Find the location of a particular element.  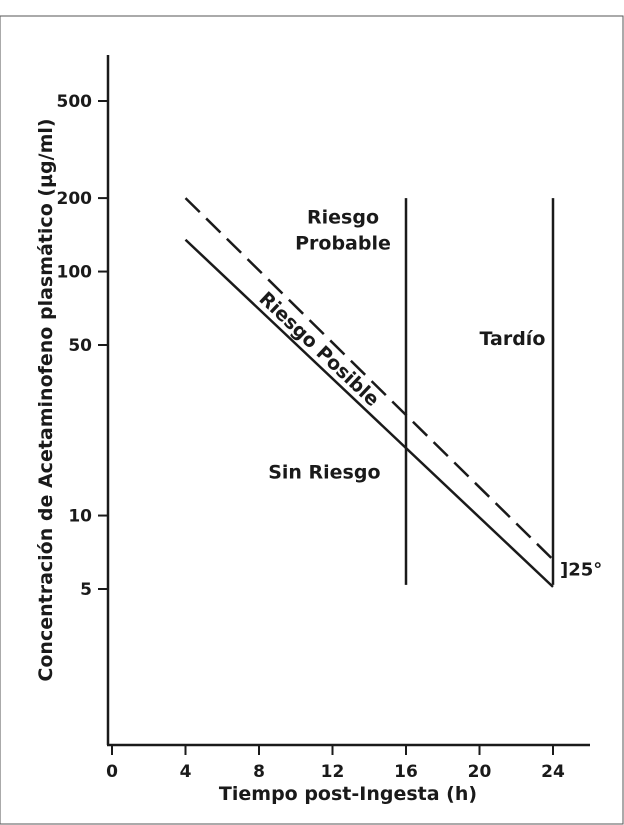

y-tick-label: 50 is located at coordinates (80, 346).